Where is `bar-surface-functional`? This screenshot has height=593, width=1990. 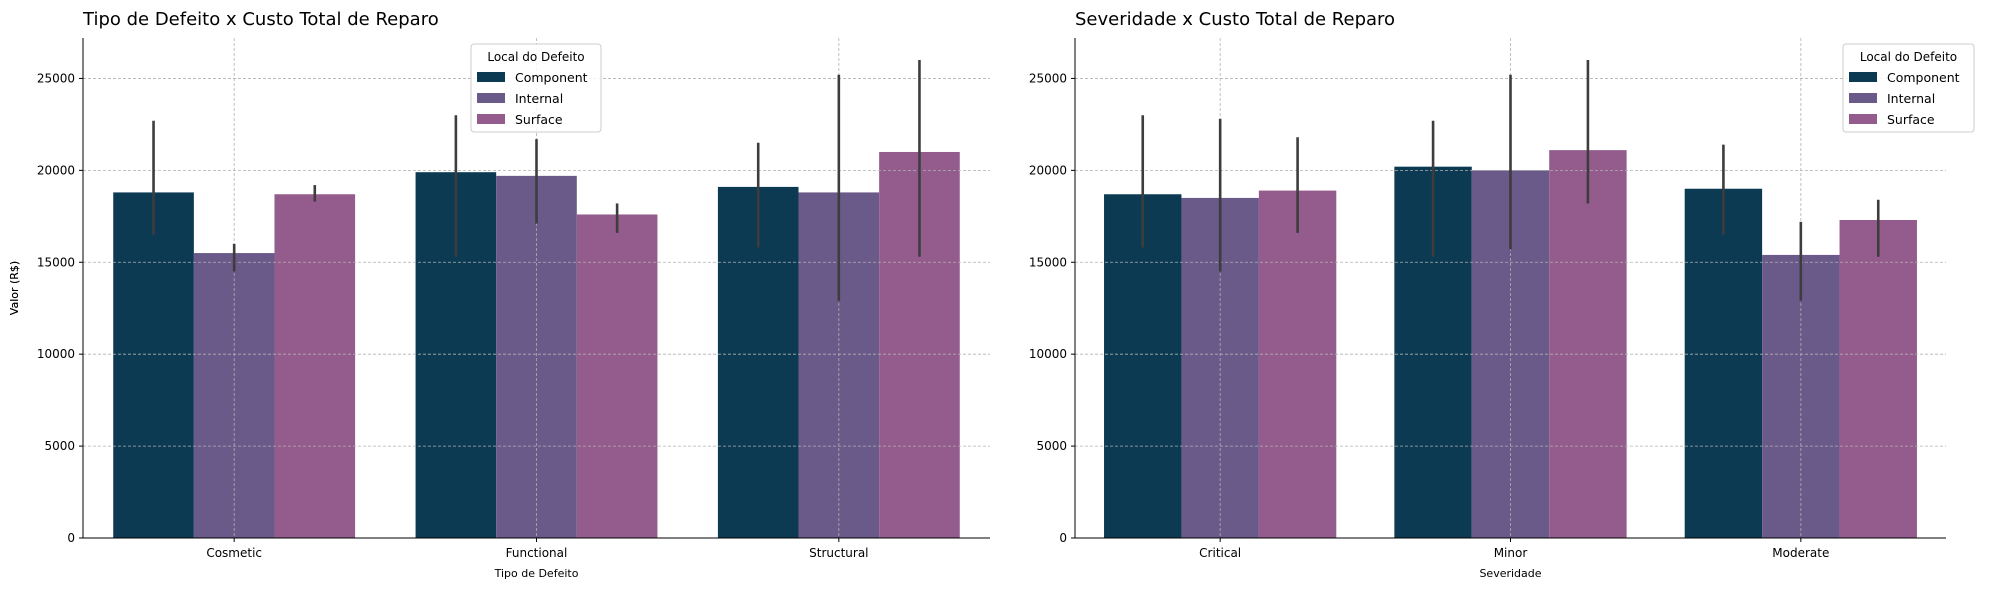 bar-surface-functional is located at coordinates (617, 376).